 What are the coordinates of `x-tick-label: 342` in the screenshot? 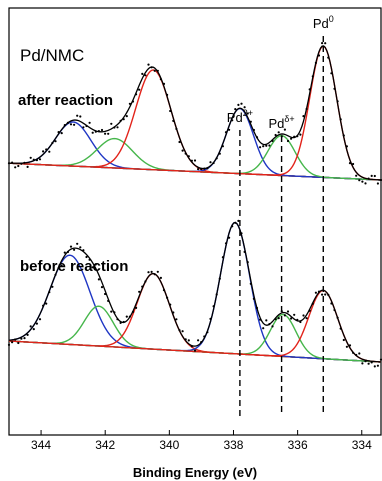 It's located at (105, 445).